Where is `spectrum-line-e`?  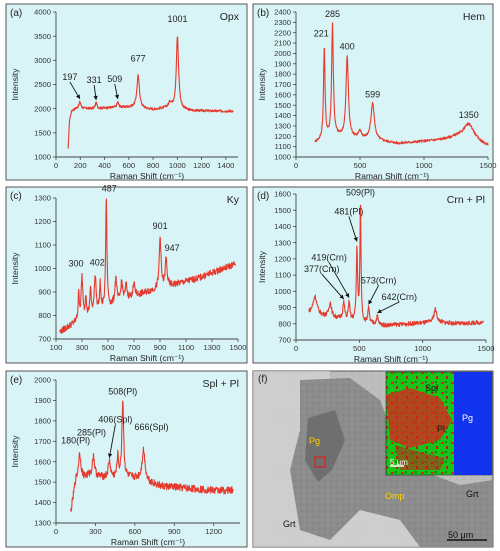 spectrum-line-e is located at coordinates (152, 456).